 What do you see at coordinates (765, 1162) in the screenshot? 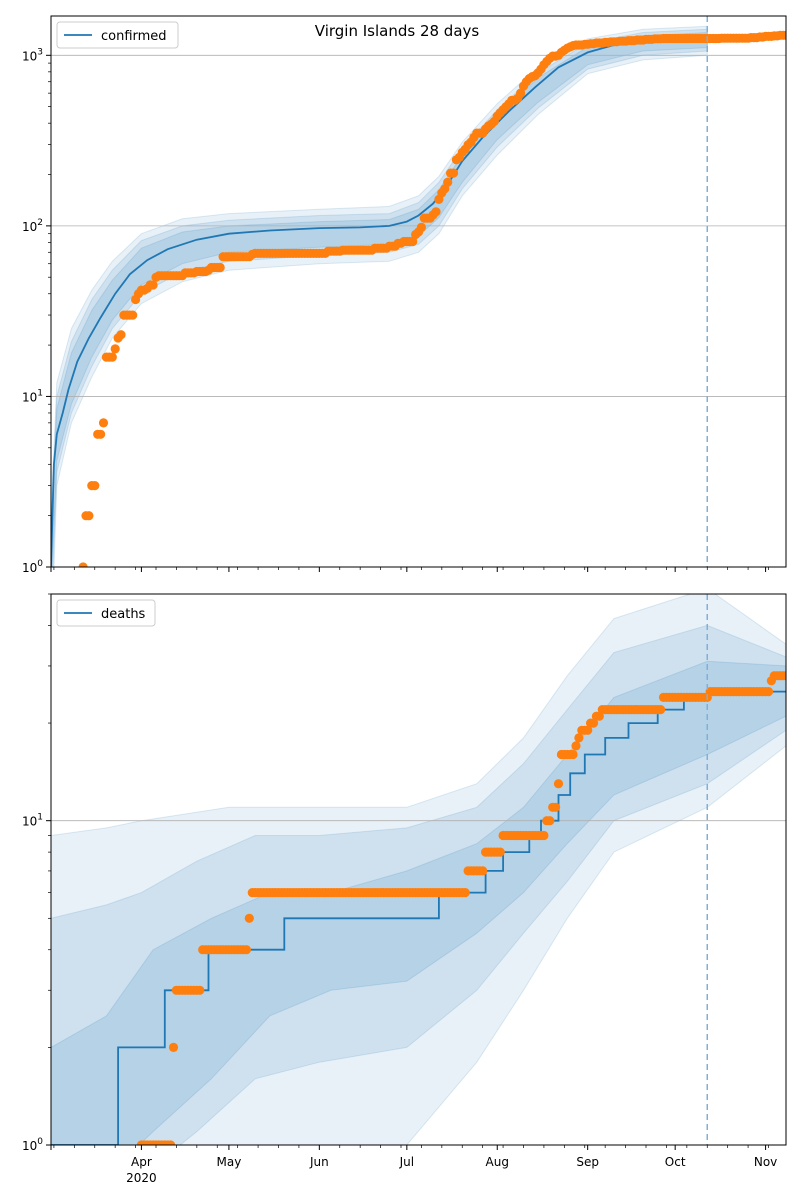
I see `x-tick-label: Nov` at bounding box center [765, 1162].